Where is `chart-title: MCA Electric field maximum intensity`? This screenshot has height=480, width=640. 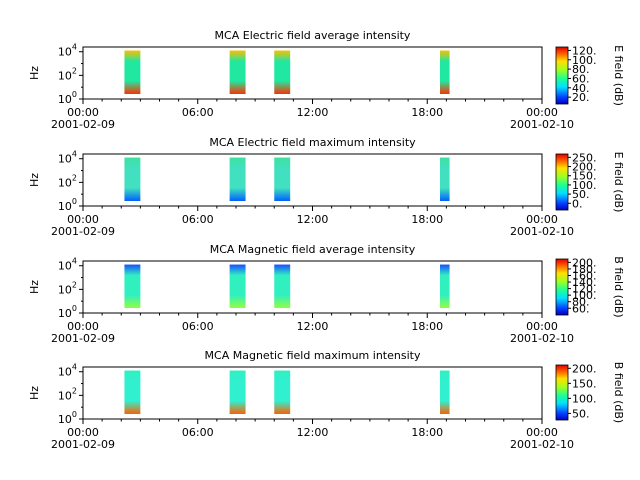 chart-title: MCA Electric field maximum intensity is located at coordinates (312, 142).